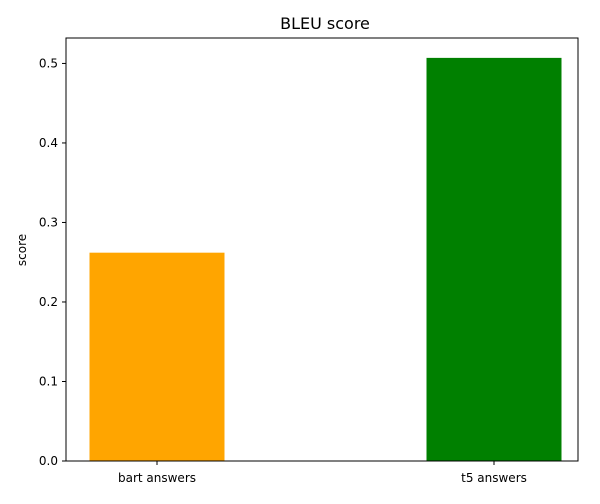 The height and width of the screenshot is (504, 600). What do you see at coordinates (157, 356) in the screenshot?
I see `bar-bart-answers` at bounding box center [157, 356].